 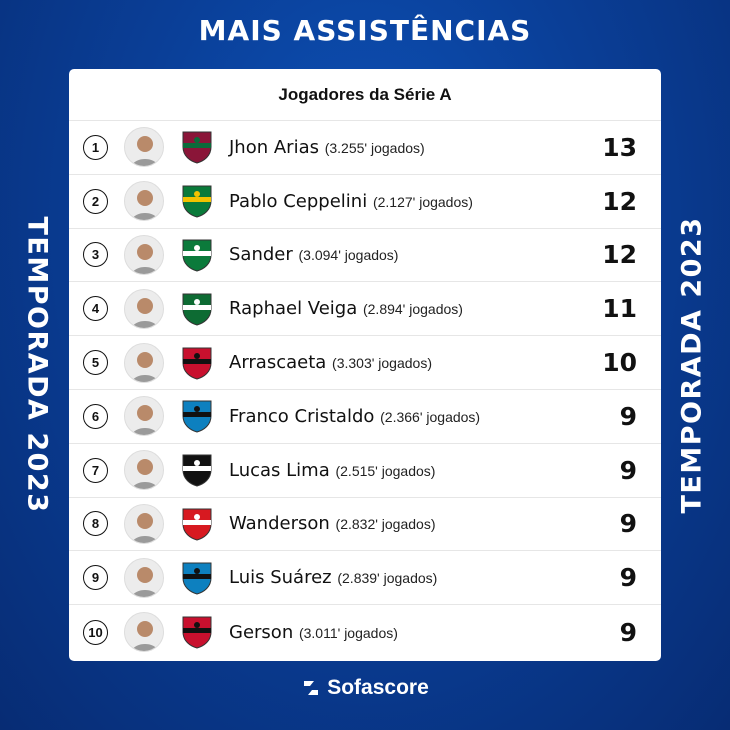 I want to click on table-row: 7 Lucas Lima (2.515' jogados) 9, so click(x=365, y=471).